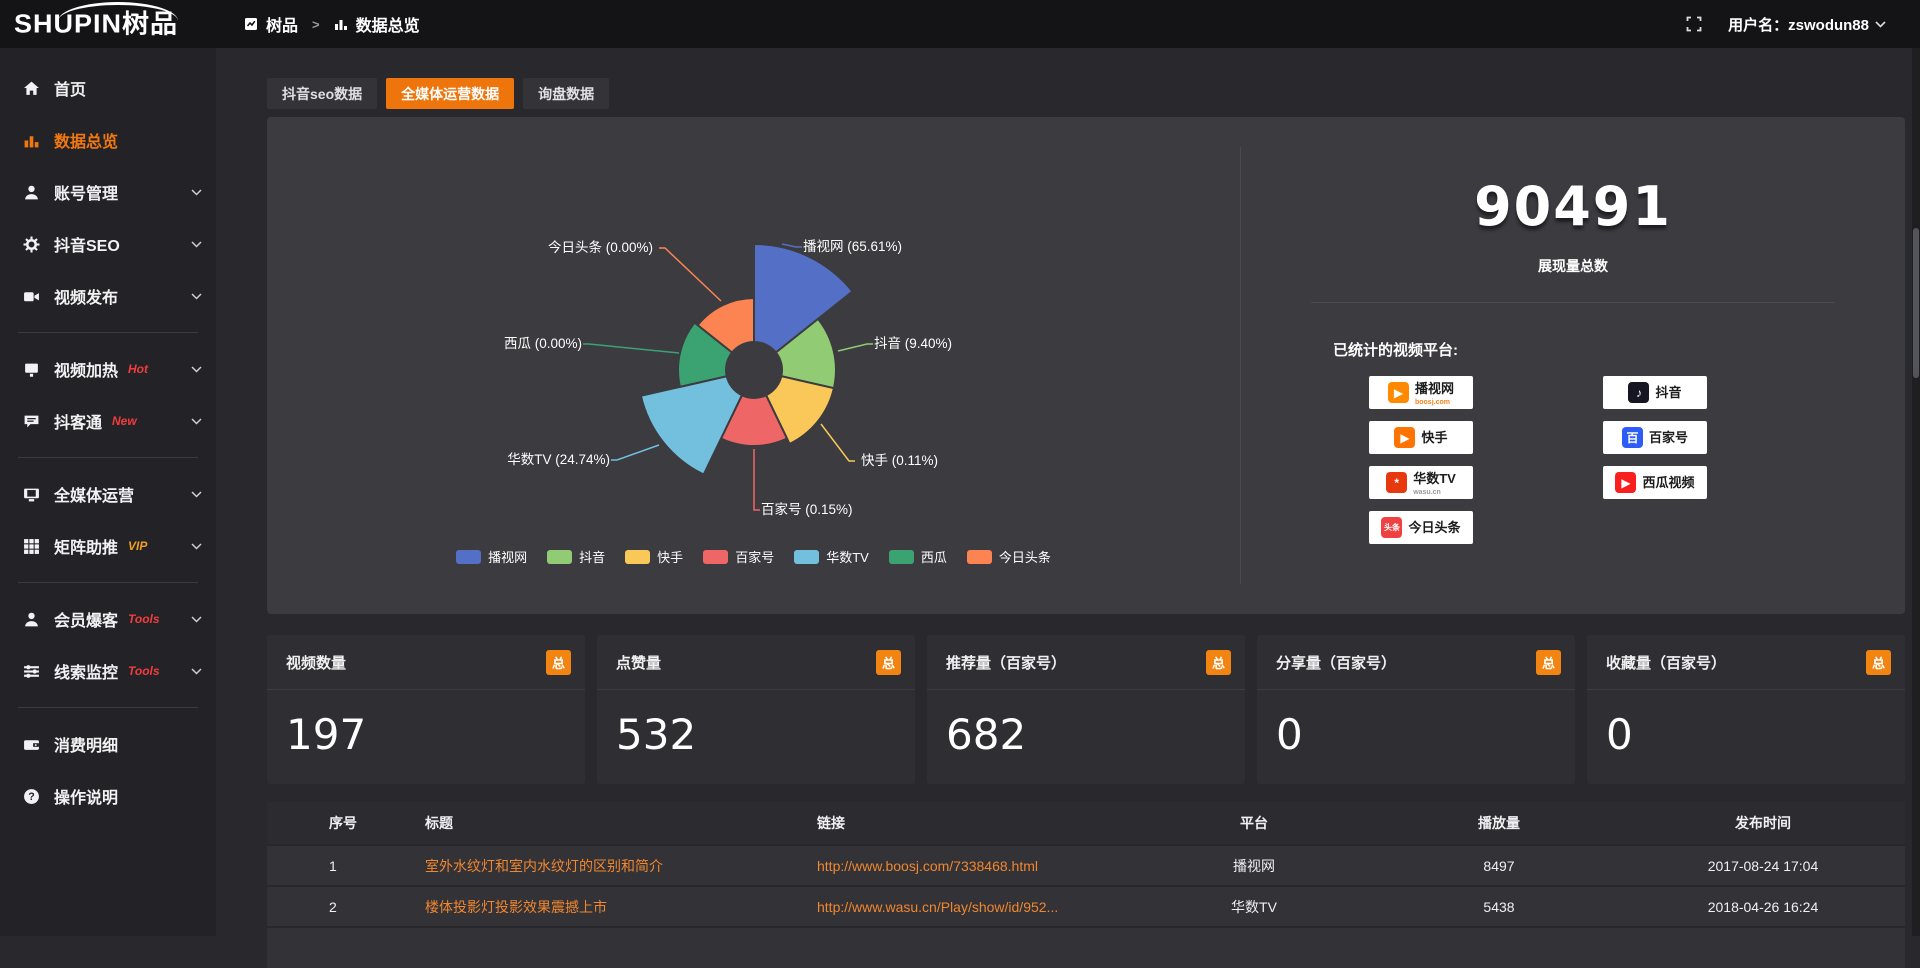  Describe the element at coordinates (576, 556) in the screenshot. I see `legend-item-抖音: 抖音` at that location.